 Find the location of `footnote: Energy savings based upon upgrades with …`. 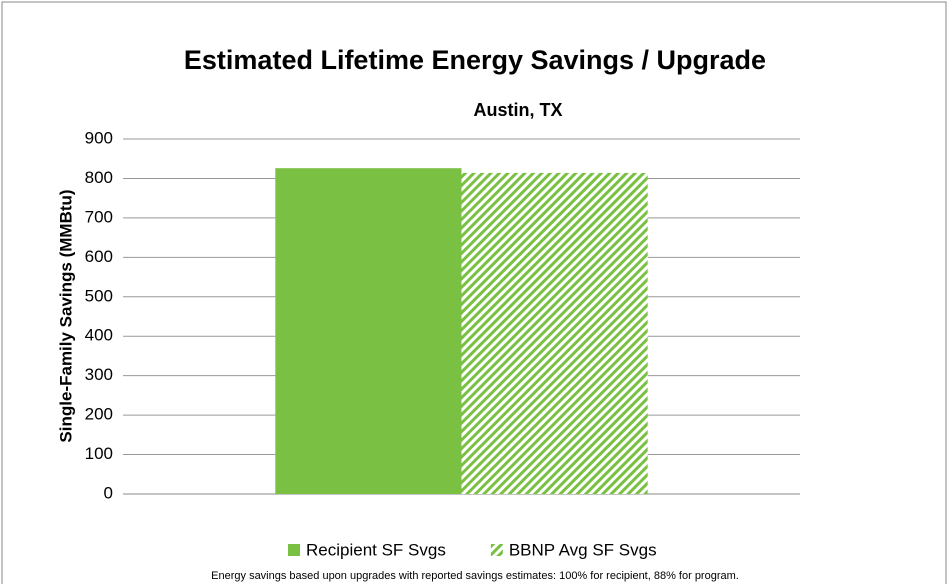

footnote: Energy savings based upon upgrades with … is located at coordinates (475, 576).